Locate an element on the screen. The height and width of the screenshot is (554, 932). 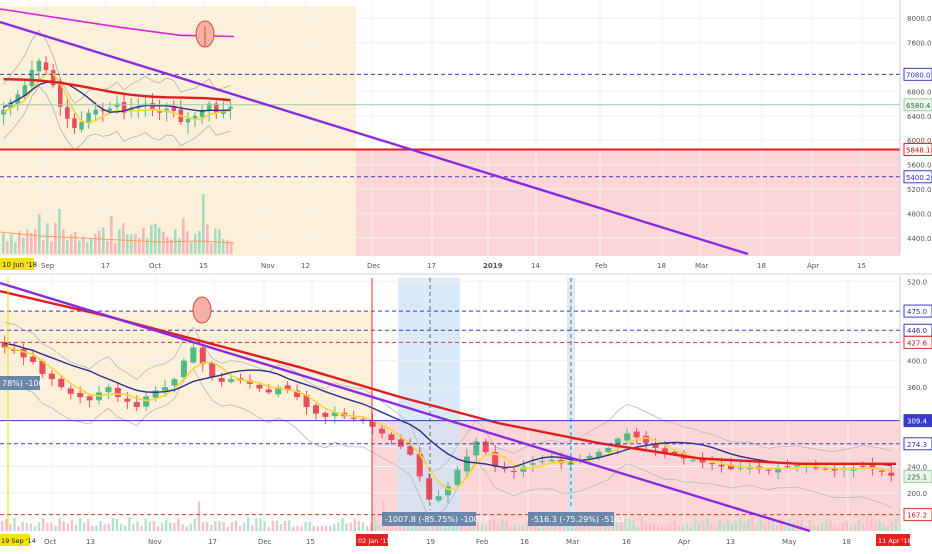
top-y-tick-label: 5200.0 is located at coordinates (919, 190).